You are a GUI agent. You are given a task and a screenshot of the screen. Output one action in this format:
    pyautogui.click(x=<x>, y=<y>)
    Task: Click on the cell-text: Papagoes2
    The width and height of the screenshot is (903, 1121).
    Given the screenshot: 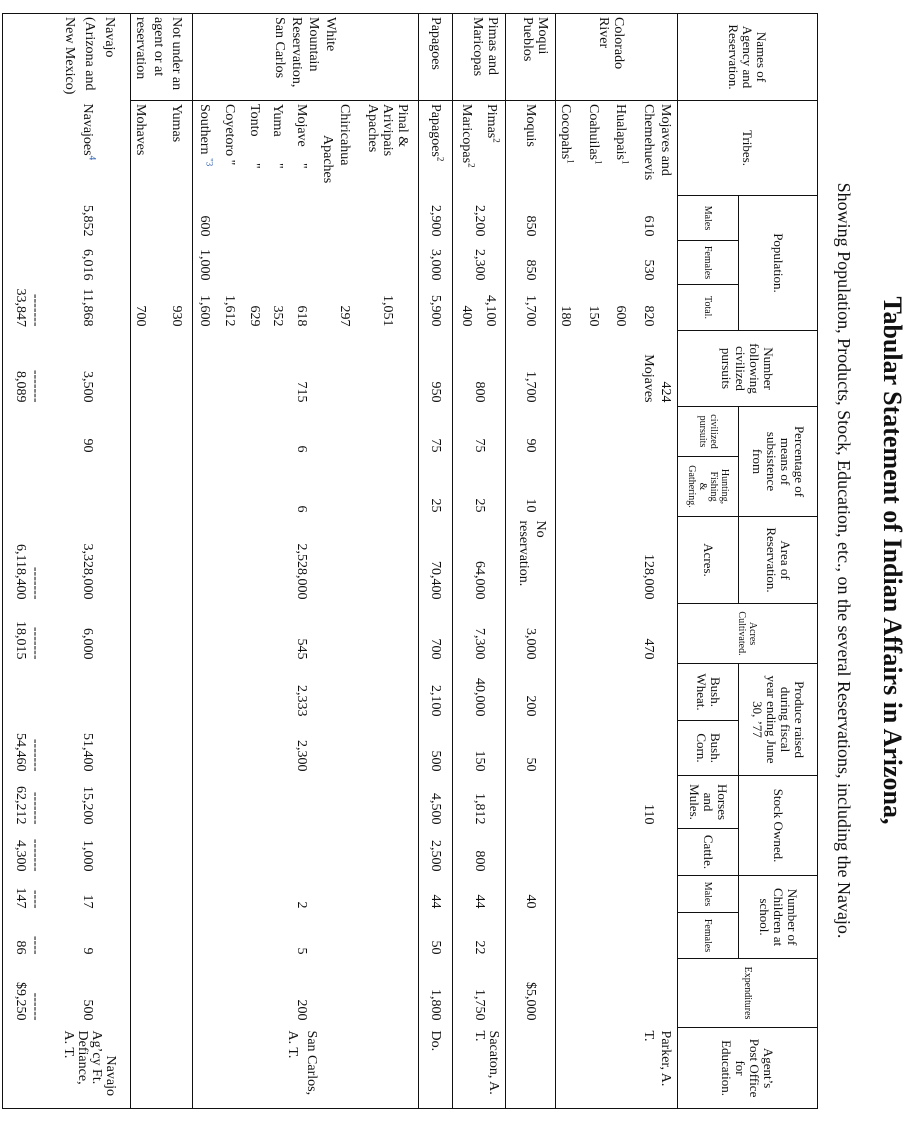 What is the action you would take?
    pyautogui.click(x=437, y=148)
    